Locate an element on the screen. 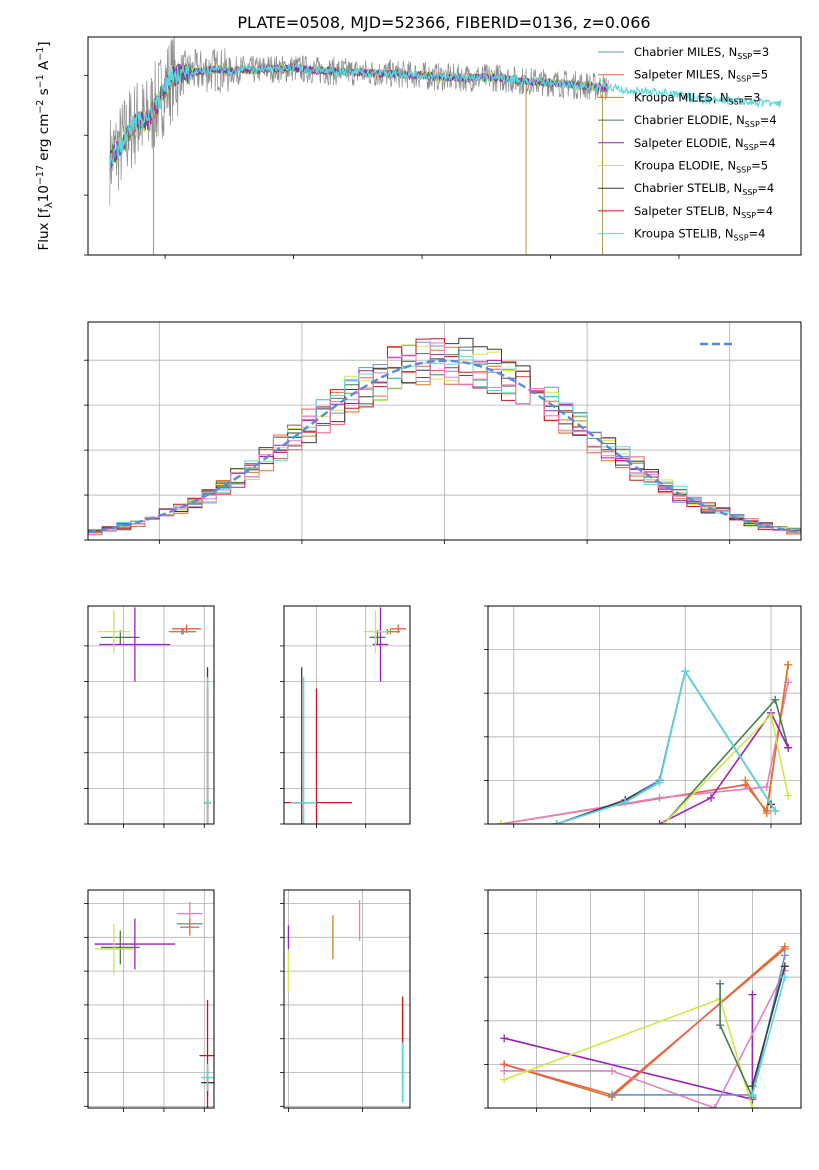  mass_vs_ebv-frame is located at coordinates (347, 999).